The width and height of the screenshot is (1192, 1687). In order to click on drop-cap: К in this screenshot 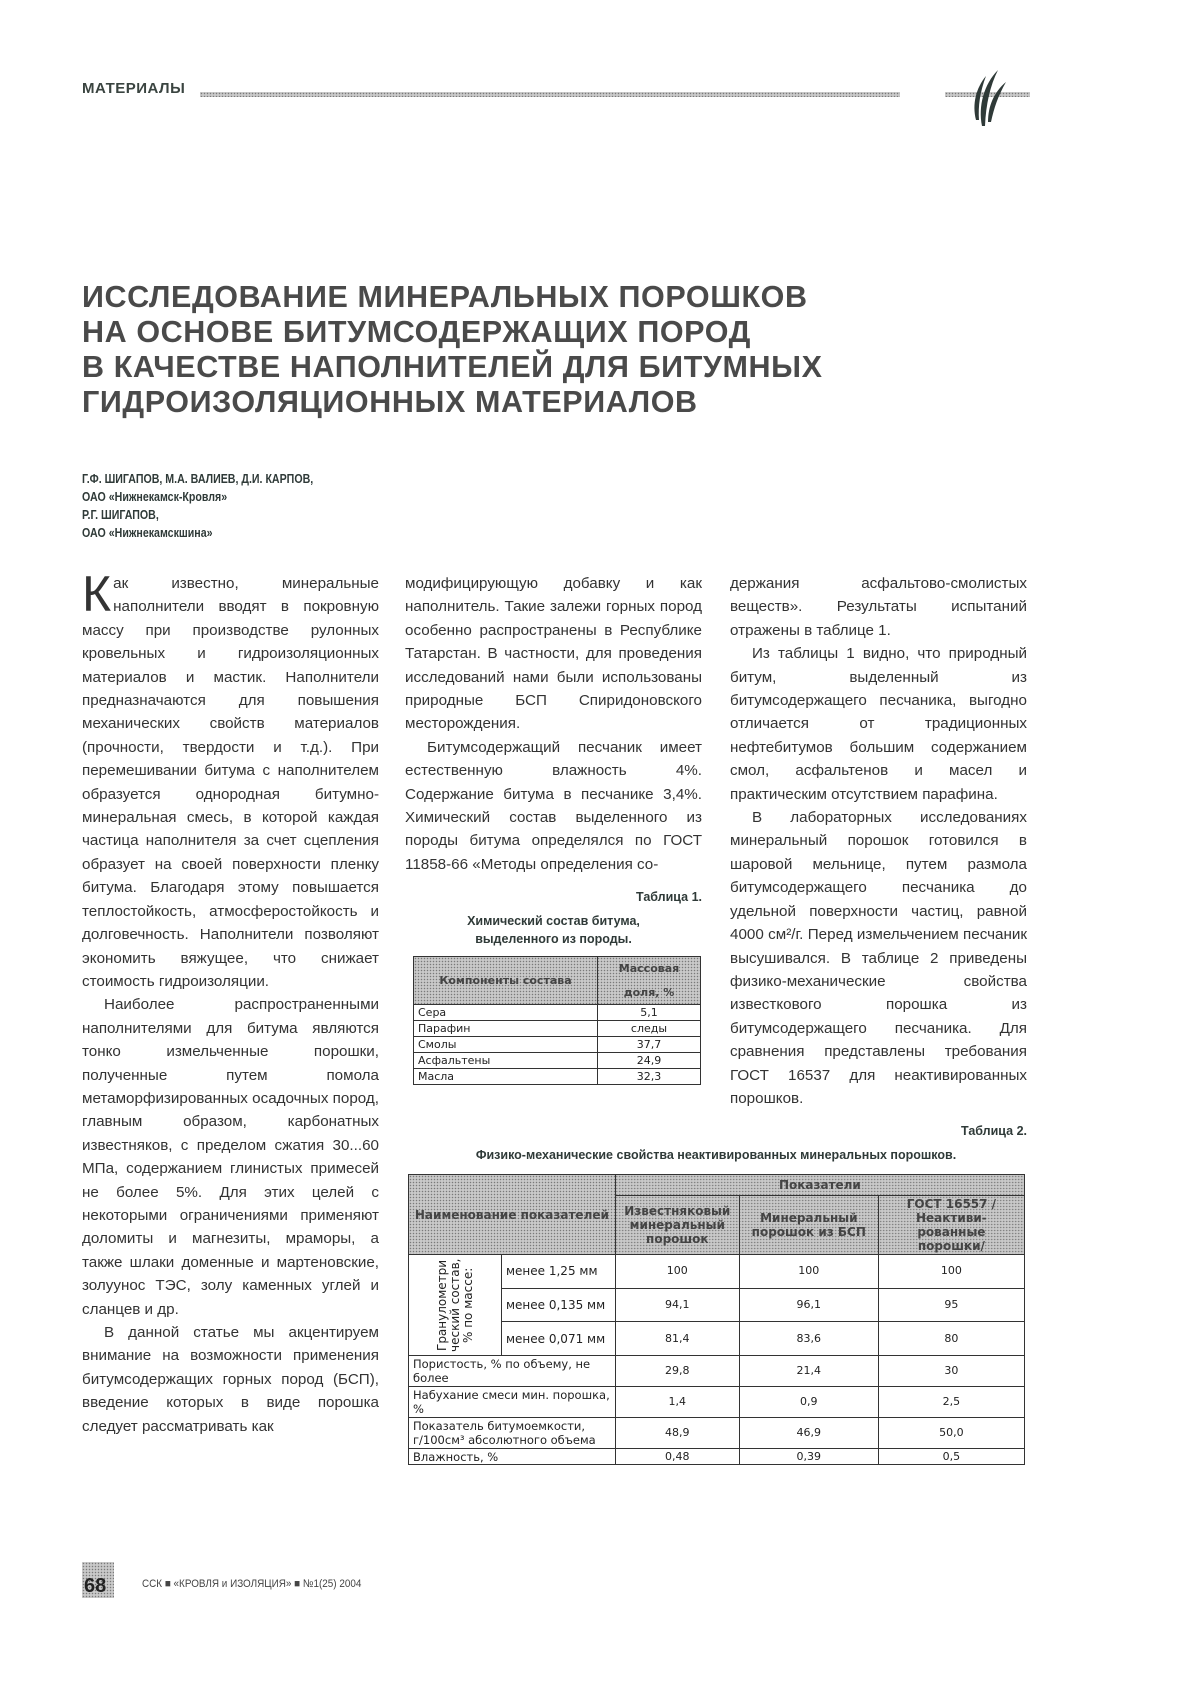, I will do `click(97, 594)`.